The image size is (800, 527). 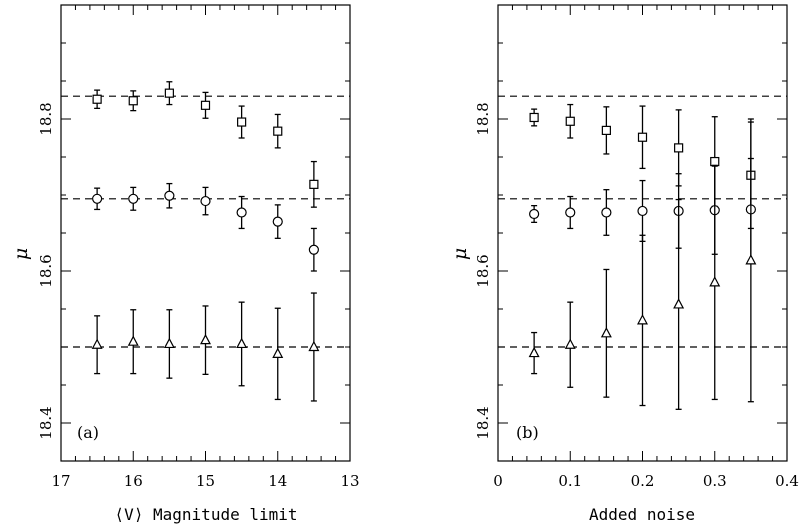 What do you see at coordinates (60, 481) in the screenshot?
I see `panel-a-x-tick-label: 17` at bounding box center [60, 481].